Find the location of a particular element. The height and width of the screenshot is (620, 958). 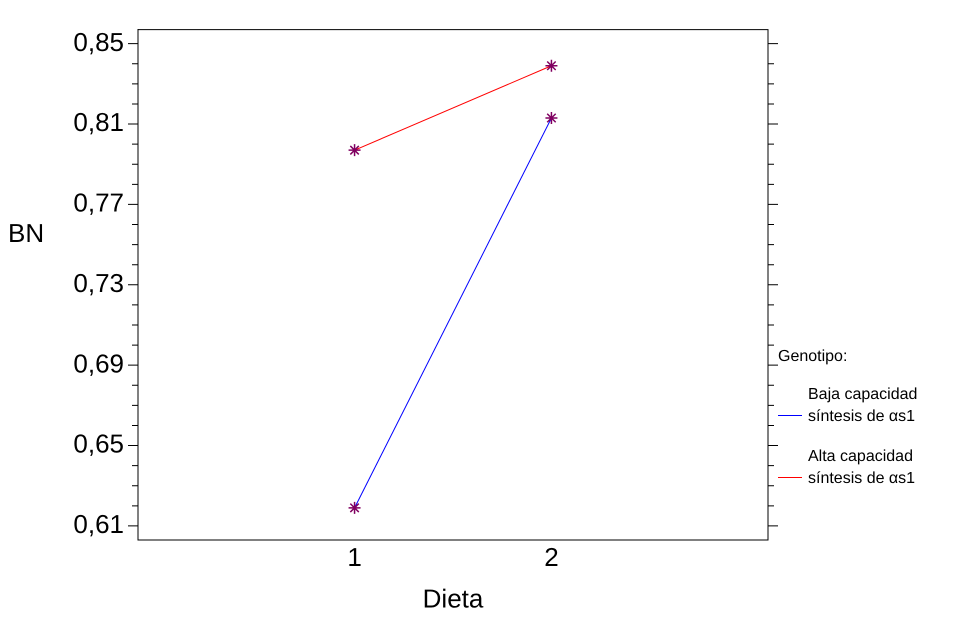

legend-title: Genotipo: is located at coordinates (813, 357).